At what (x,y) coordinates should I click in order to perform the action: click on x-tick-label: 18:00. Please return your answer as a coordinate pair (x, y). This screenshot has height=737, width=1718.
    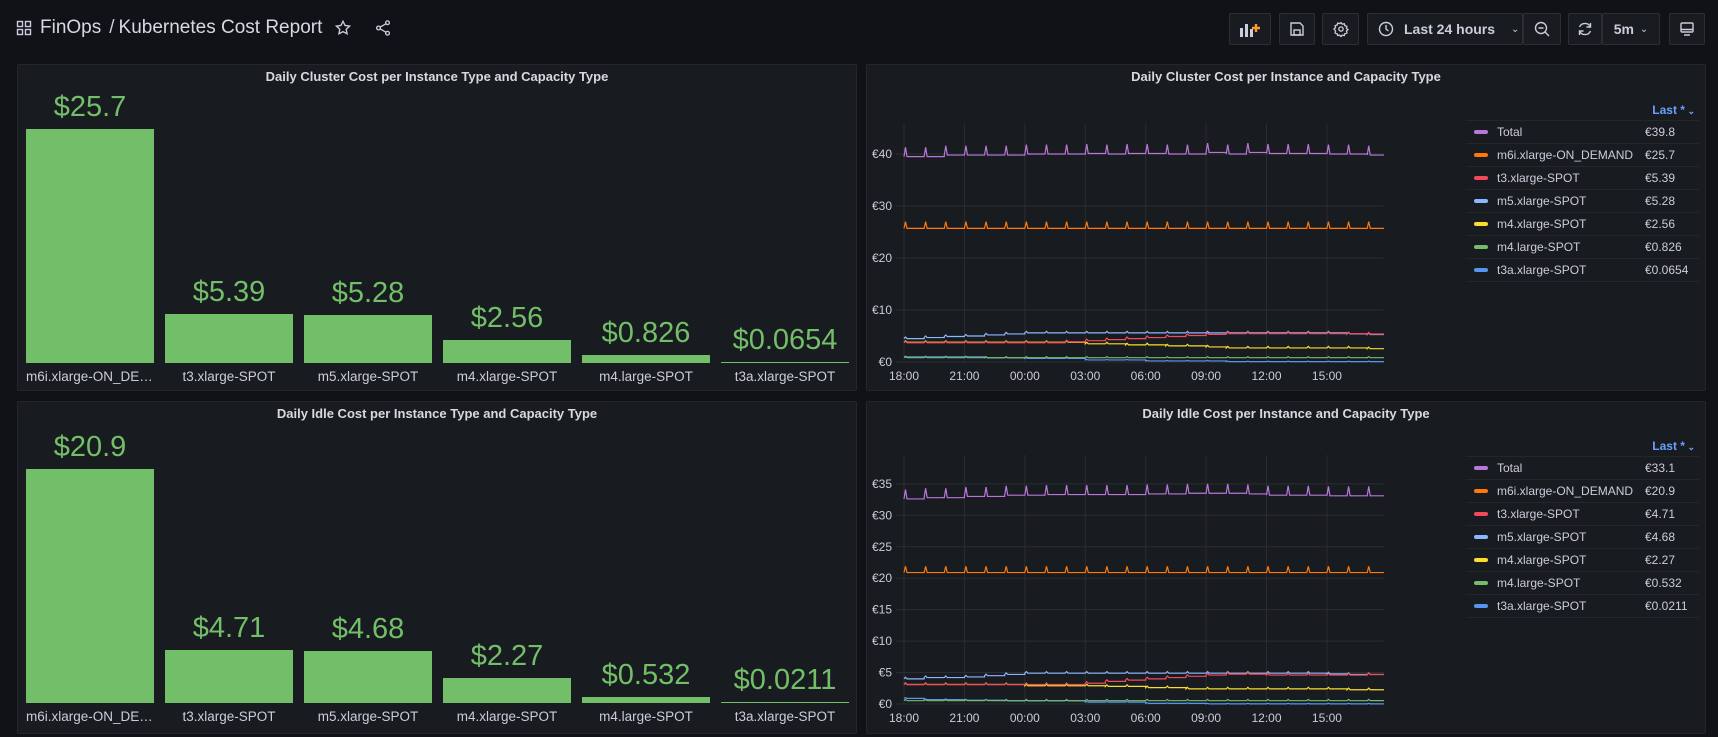
    Looking at the image, I should click on (904, 376).